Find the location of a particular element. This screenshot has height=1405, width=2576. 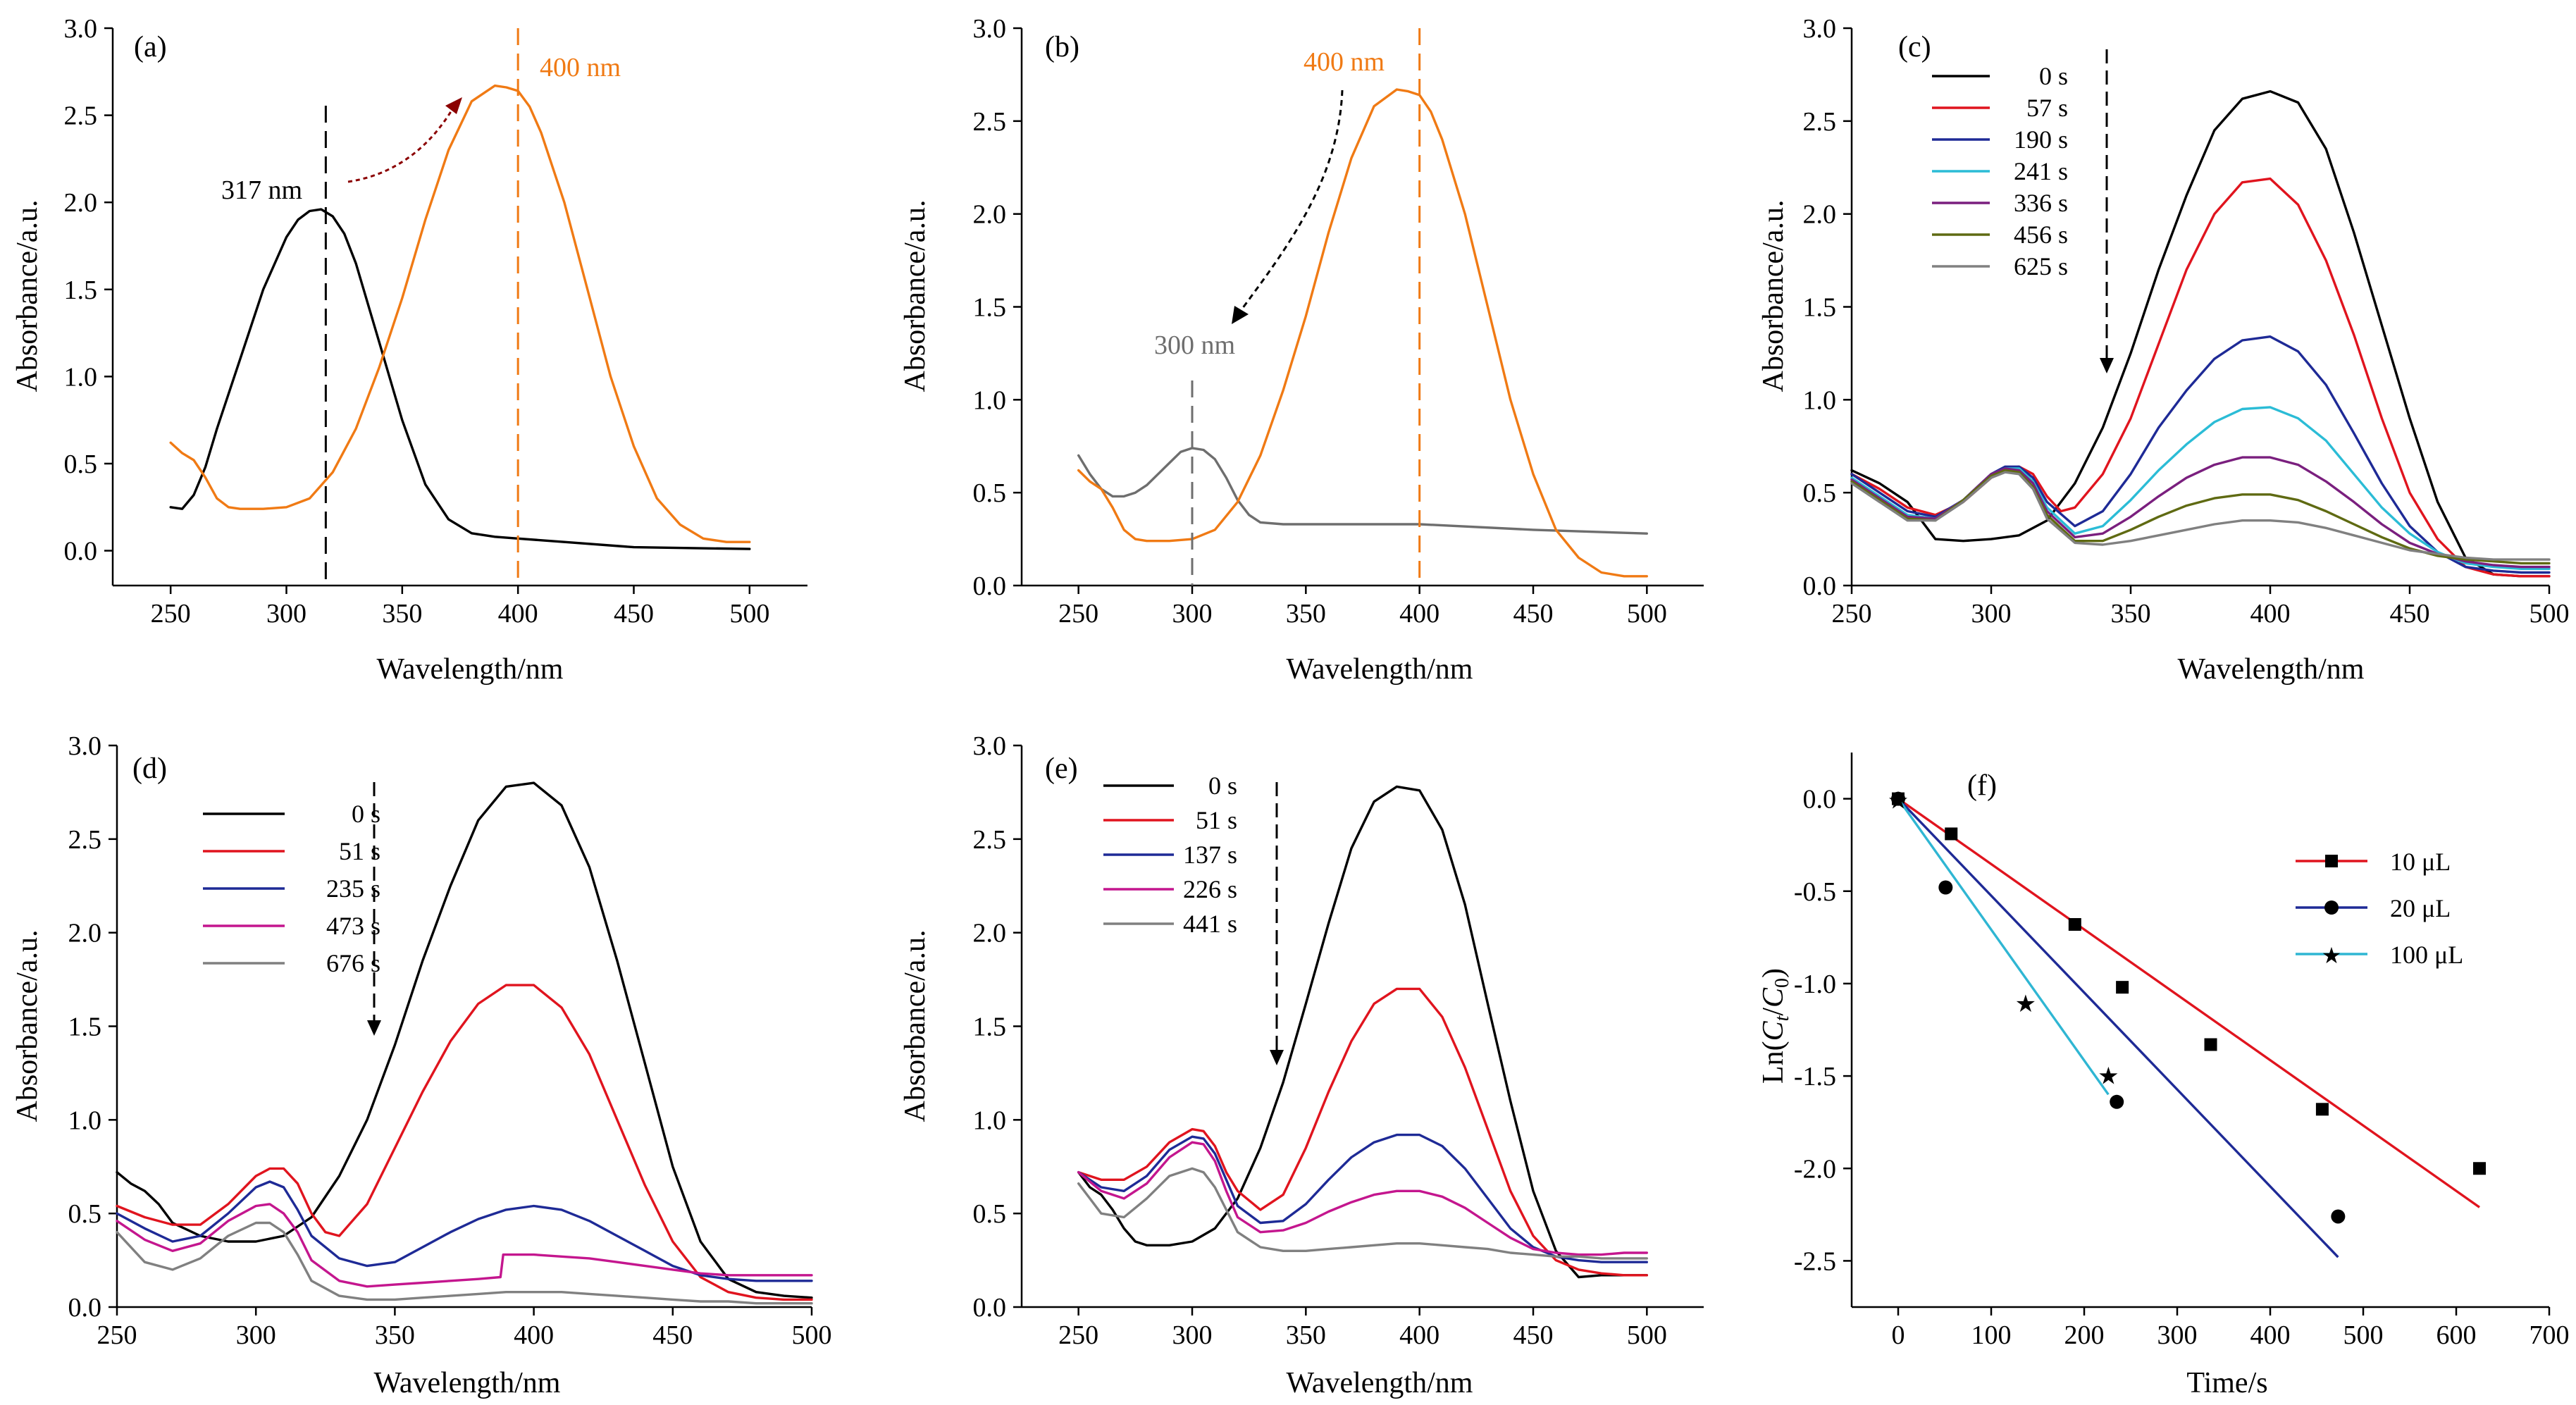

panel-d: (d) Wavelength/nm Absorbance/a.u. is located at coordinates (286, 1076).